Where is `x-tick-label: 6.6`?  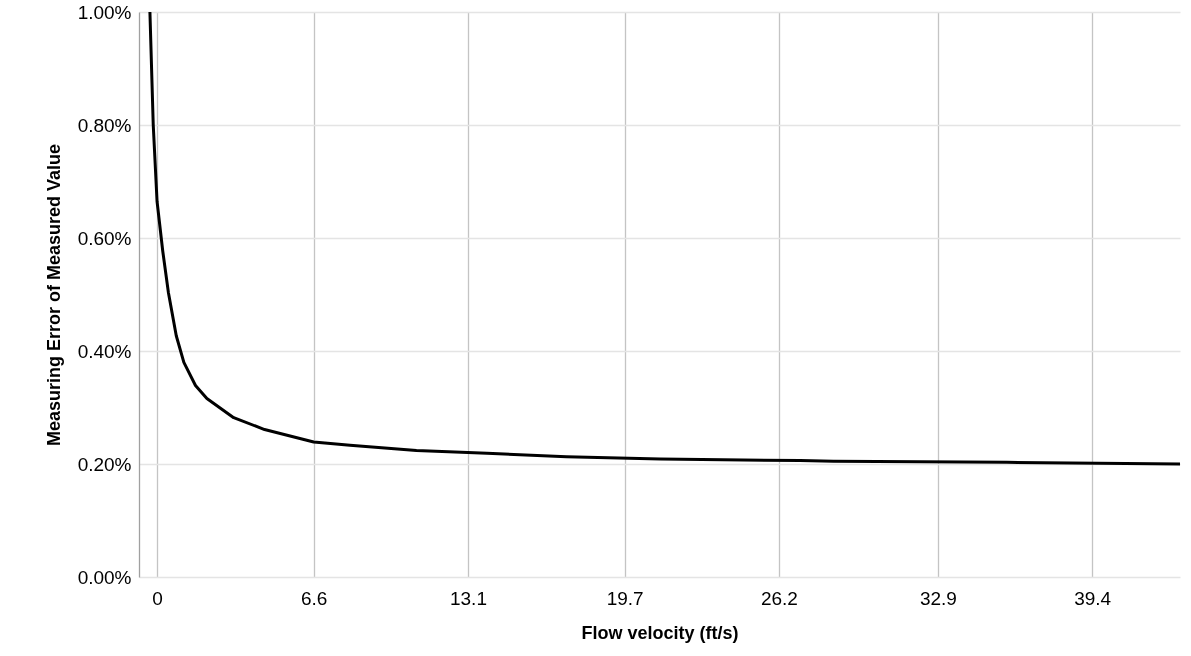 x-tick-label: 6.6 is located at coordinates (314, 598).